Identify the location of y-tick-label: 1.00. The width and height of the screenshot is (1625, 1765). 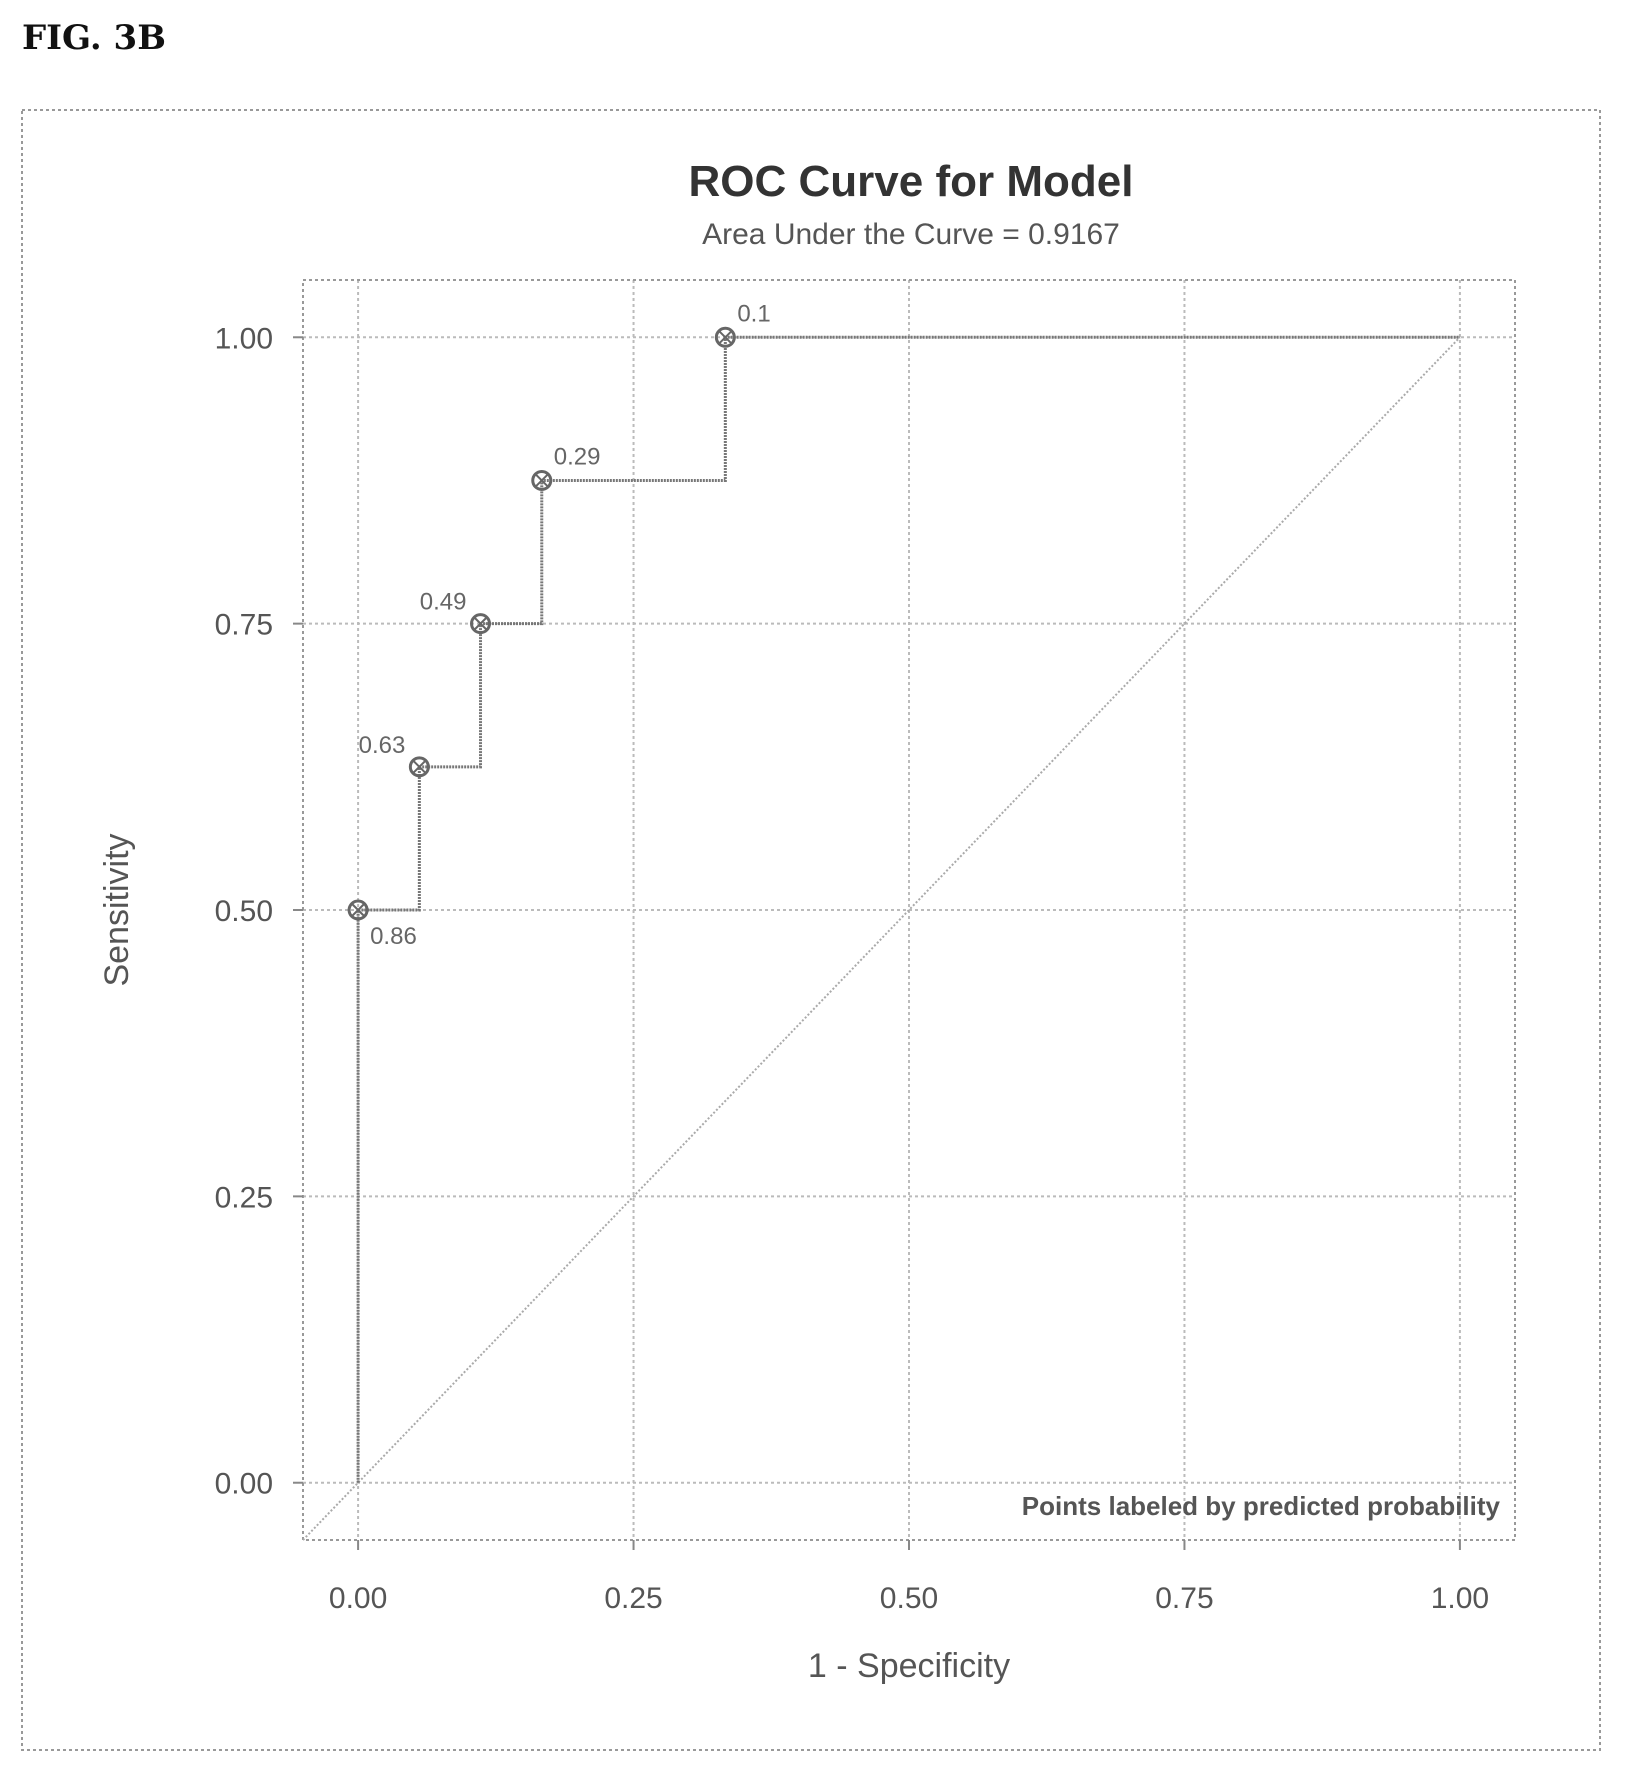
(244, 338).